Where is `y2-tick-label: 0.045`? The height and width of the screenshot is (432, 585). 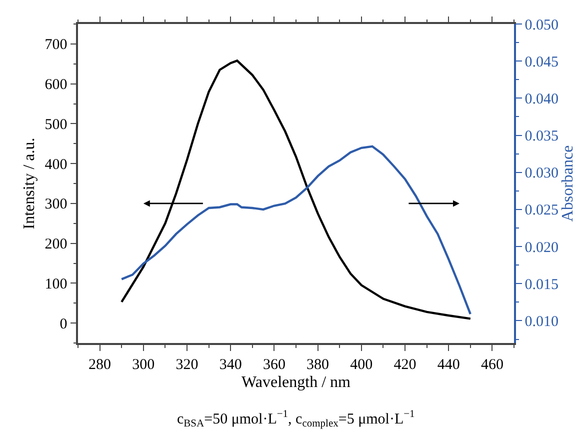
y2-tick-label: 0.045 is located at coordinates (541, 62).